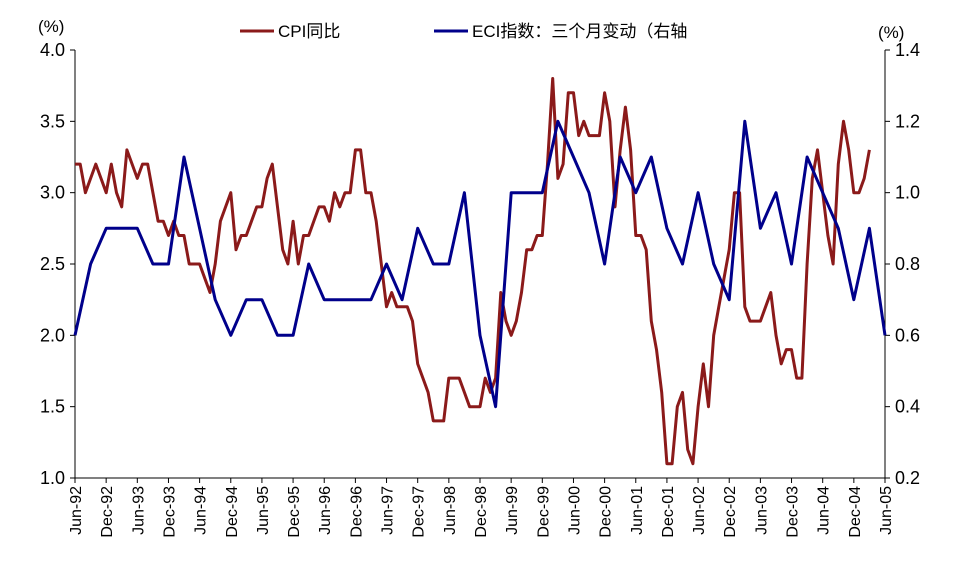 This screenshot has width=964, height=573. I want to click on x-tick-label: Dec-97, so click(419, 512).